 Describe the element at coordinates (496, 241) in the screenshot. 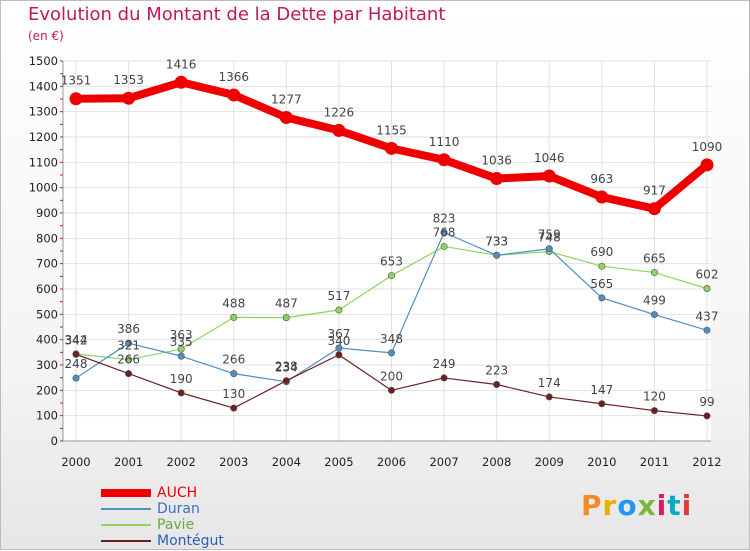

I see `data-label: 733` at that location.